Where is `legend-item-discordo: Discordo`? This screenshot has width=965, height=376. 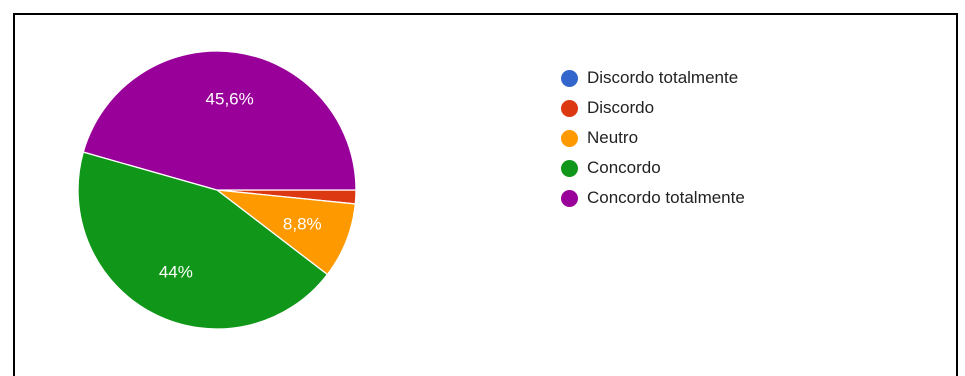
legend-item-discordo: Discordo is located at coordinates (653, 108).